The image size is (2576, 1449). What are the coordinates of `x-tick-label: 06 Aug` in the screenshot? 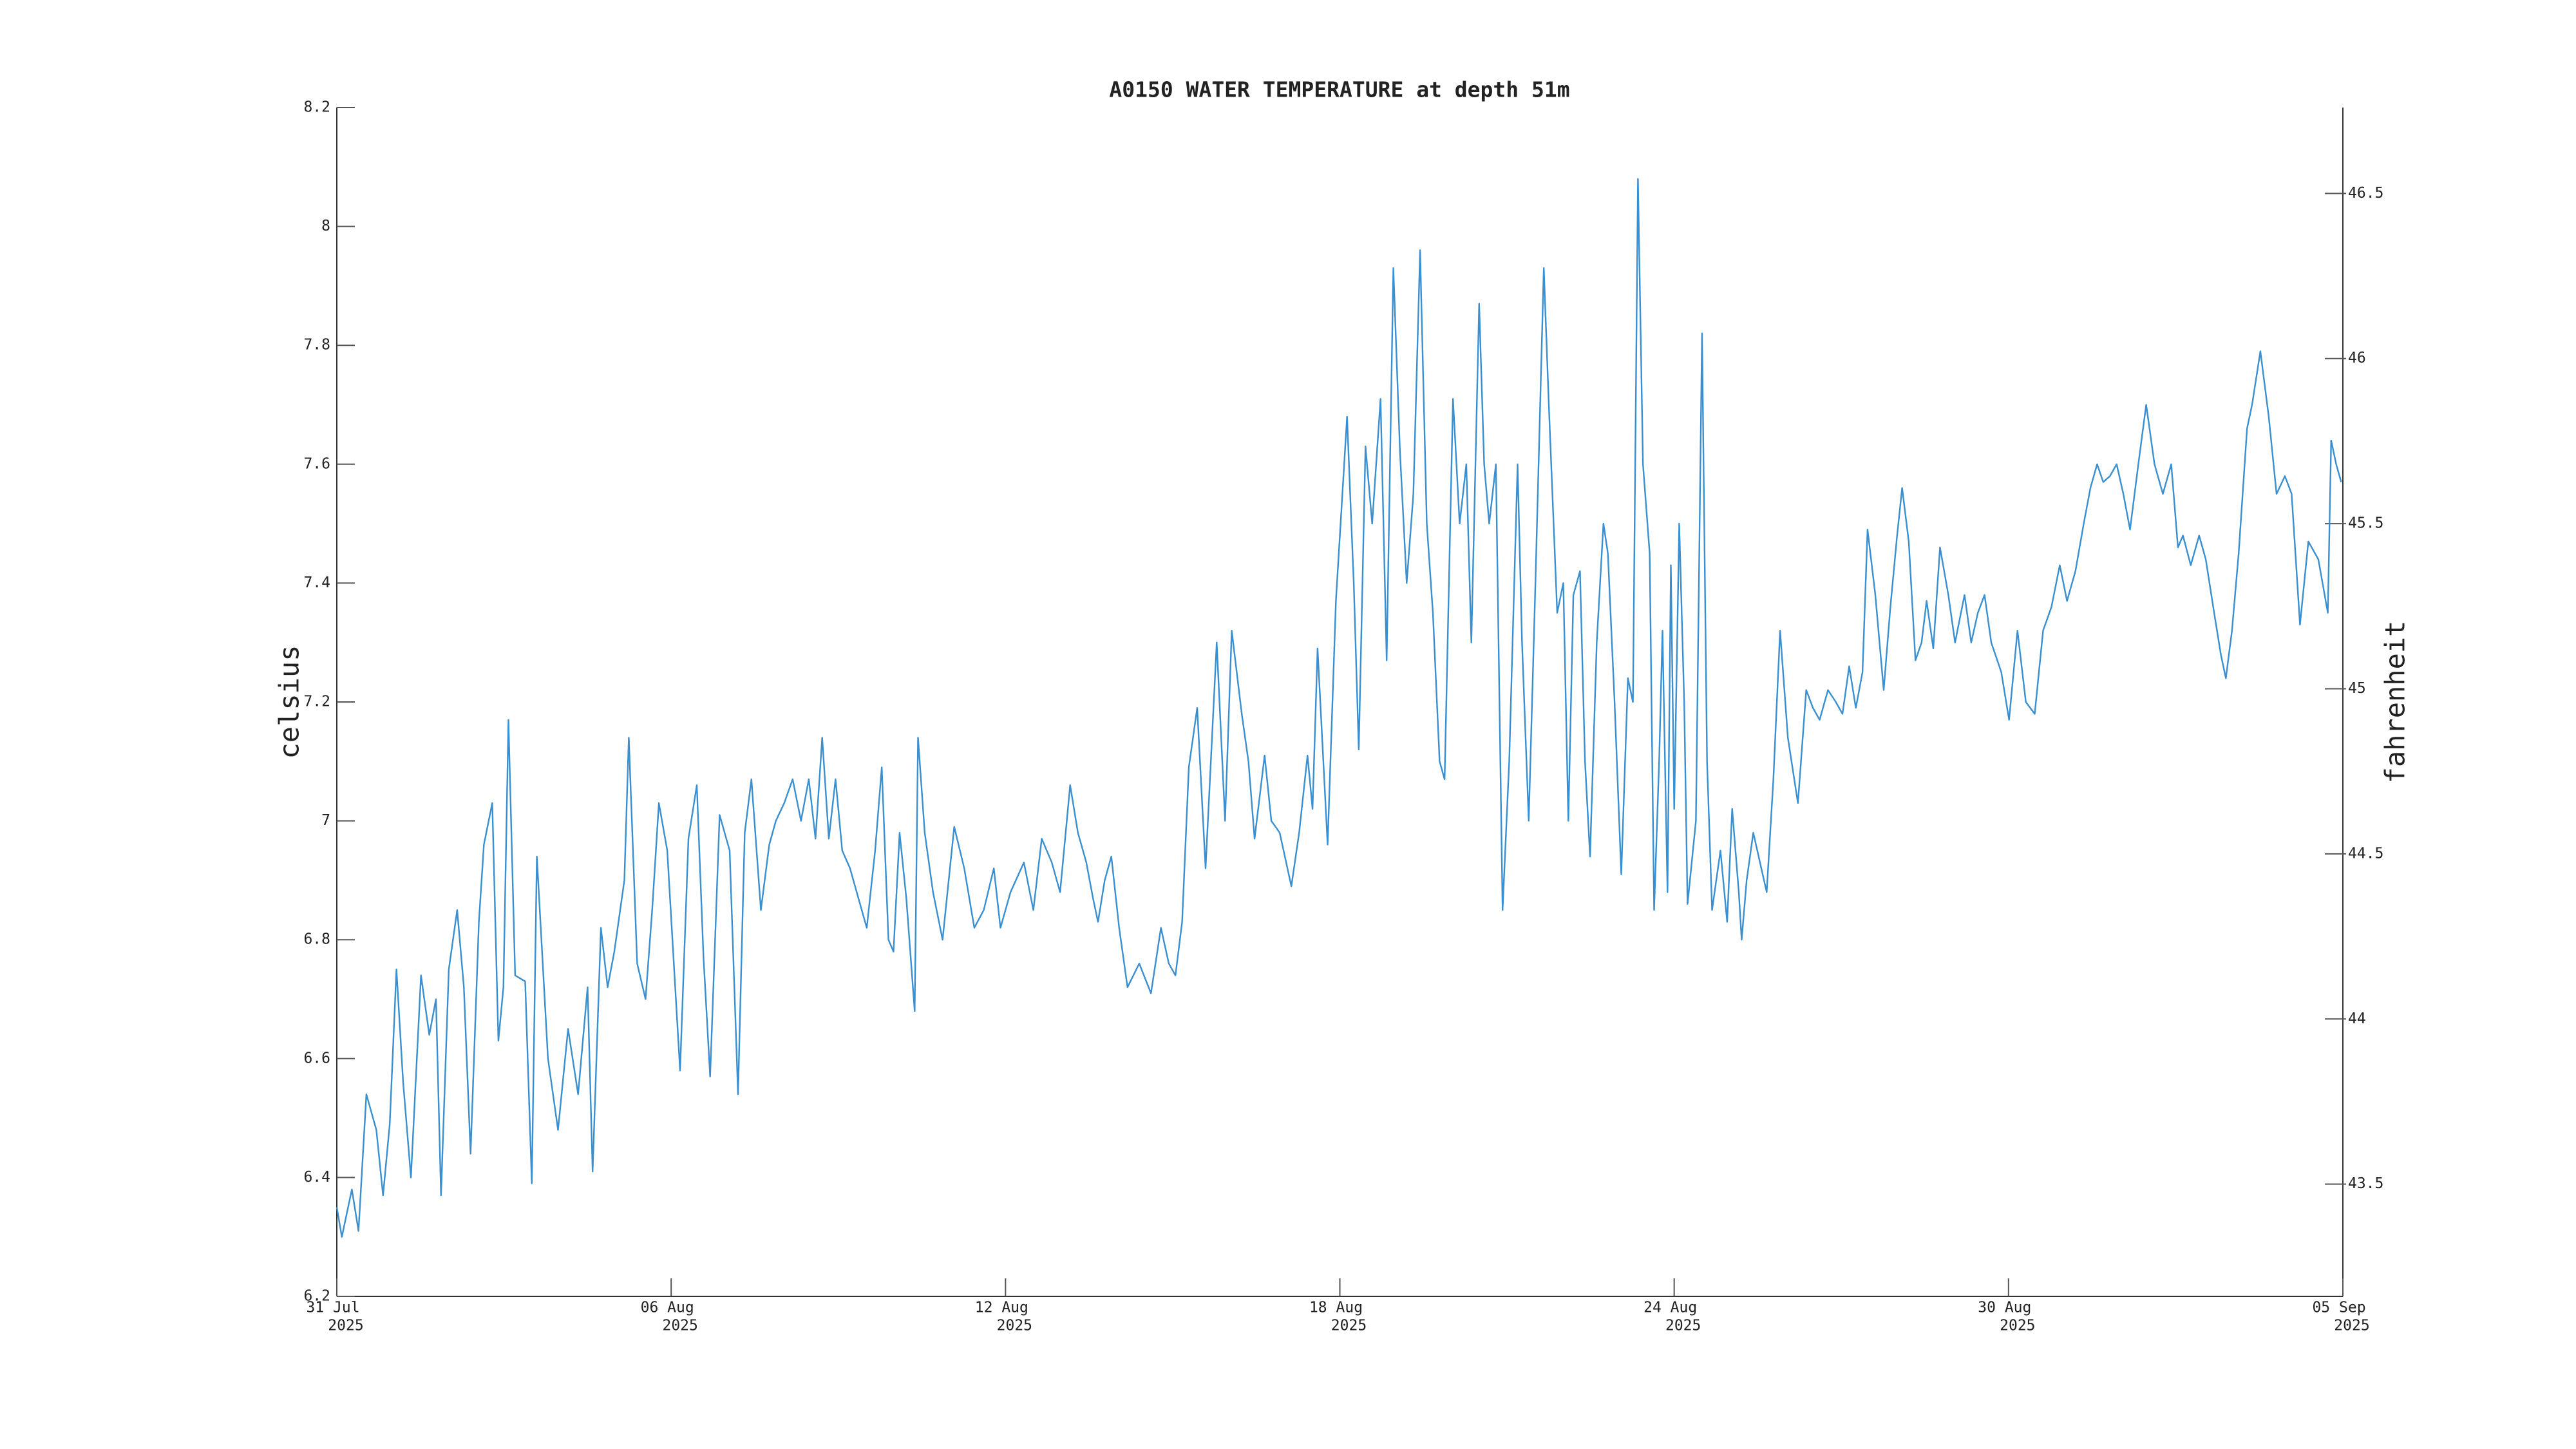 It's located at (667, 1308).